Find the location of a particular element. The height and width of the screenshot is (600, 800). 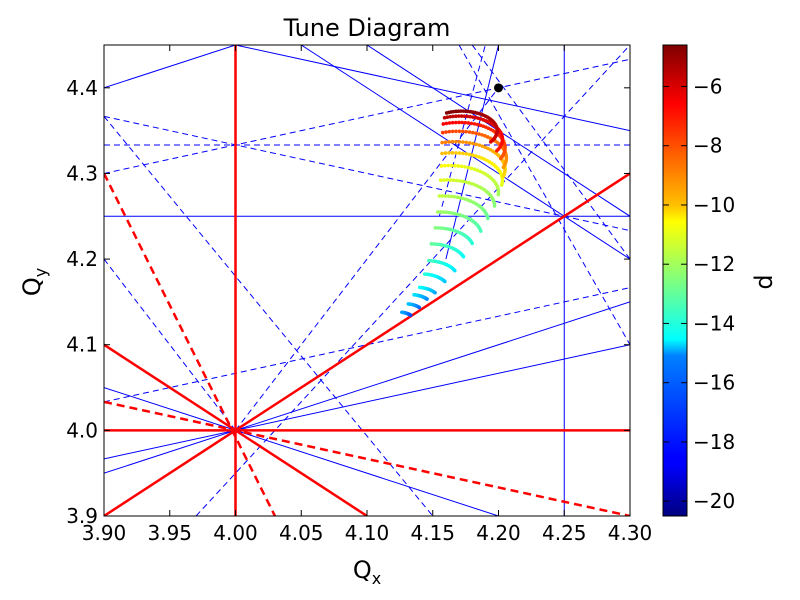

x-axis-label-sub: x is located at coordinates (376, 578).